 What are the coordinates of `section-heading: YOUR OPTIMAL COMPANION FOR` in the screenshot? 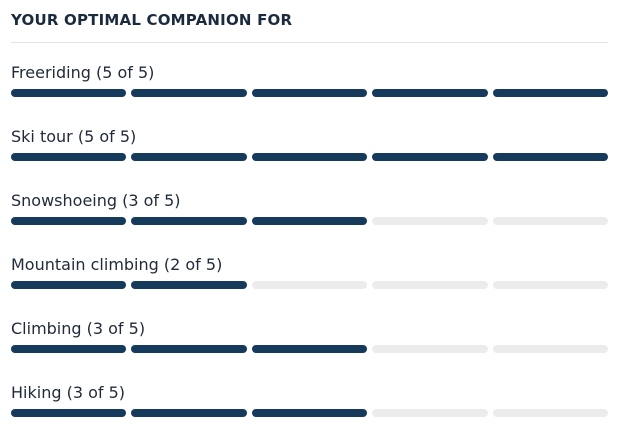 It's located at (152, 20).